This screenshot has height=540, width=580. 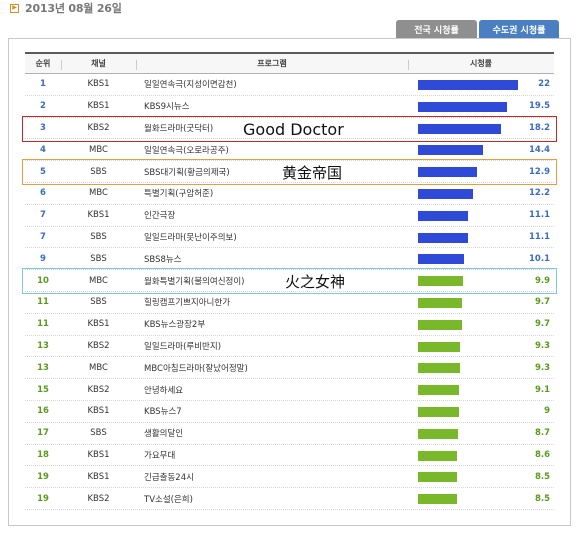 I want to click on table-row: 9 SBS SBS8뉴스 10.1, so click(x=289, y=259).